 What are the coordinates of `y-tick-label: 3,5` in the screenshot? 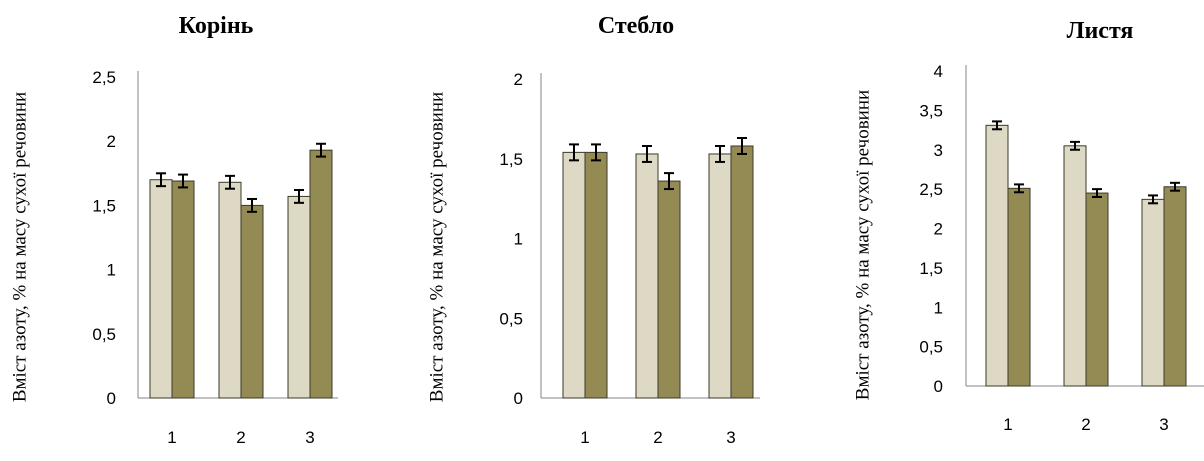 It's located at (931, 110).